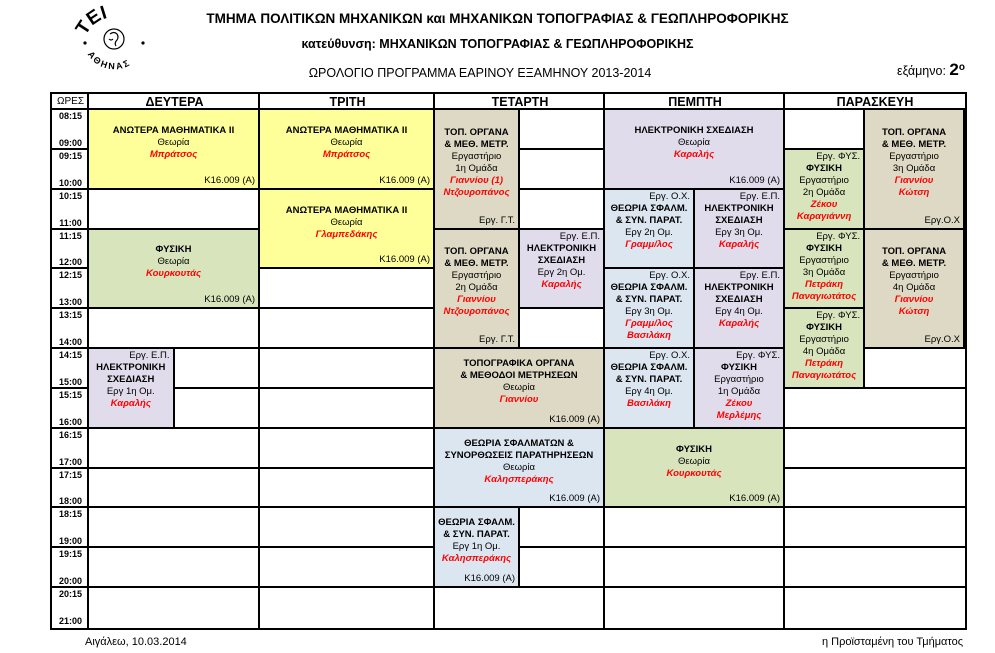  I want to click on slot-start-time: 14:15, so click(70, 355).